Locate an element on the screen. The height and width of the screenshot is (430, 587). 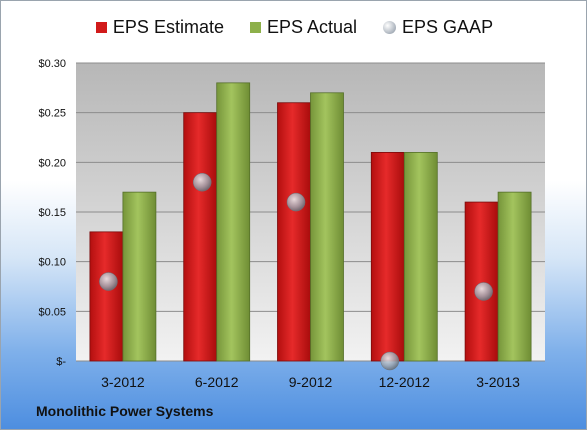
legend-item-eps-estimate: EPS Estimate is located at coordinates (159, 27).